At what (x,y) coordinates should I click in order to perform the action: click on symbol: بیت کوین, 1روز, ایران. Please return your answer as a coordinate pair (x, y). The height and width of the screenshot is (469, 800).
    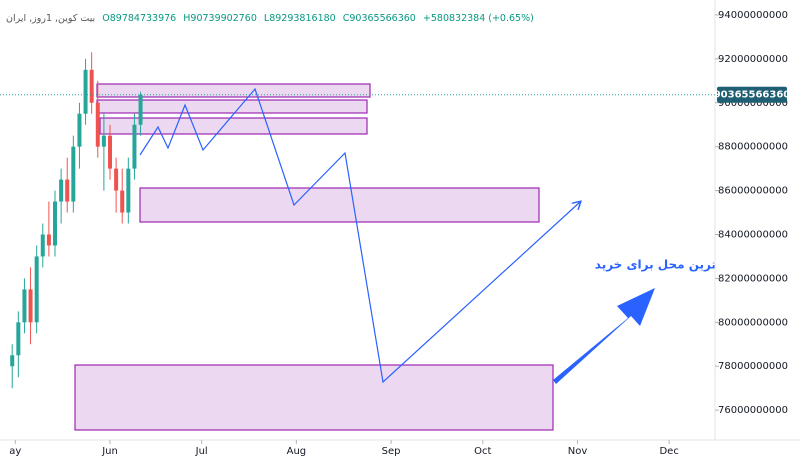
    Looking at the image, I should click on (51, 18).